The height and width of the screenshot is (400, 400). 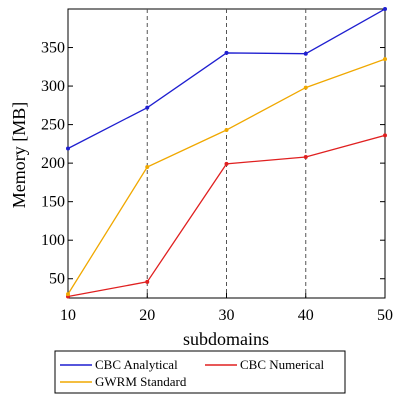 I want to click on legend-label-2: GWRM Standard, so click(x=141, y=381).